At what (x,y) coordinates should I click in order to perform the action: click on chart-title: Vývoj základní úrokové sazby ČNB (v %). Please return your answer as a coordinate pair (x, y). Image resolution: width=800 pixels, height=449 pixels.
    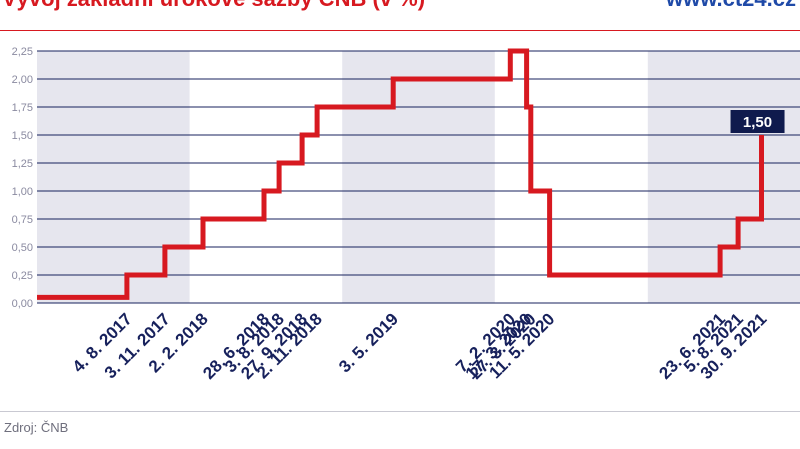
    Looking at the image, I should click on (213, 6).